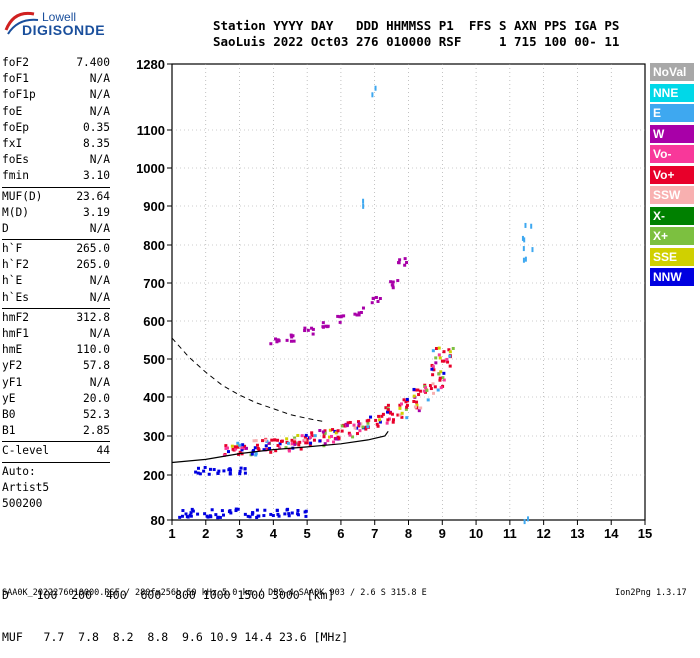 The image size is (700, 658). Describe the element at coordinates (56, 335) in the screenshot. I see `param-row: hmF1 N/A` at that location.